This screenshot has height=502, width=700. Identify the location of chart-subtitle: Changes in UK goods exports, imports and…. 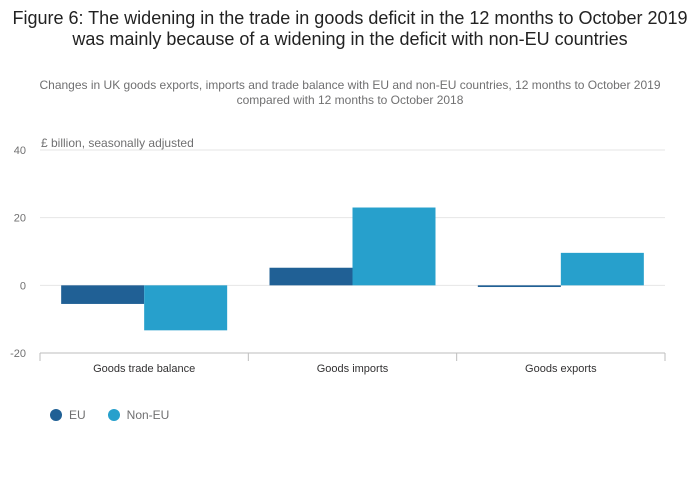
(350, 92).